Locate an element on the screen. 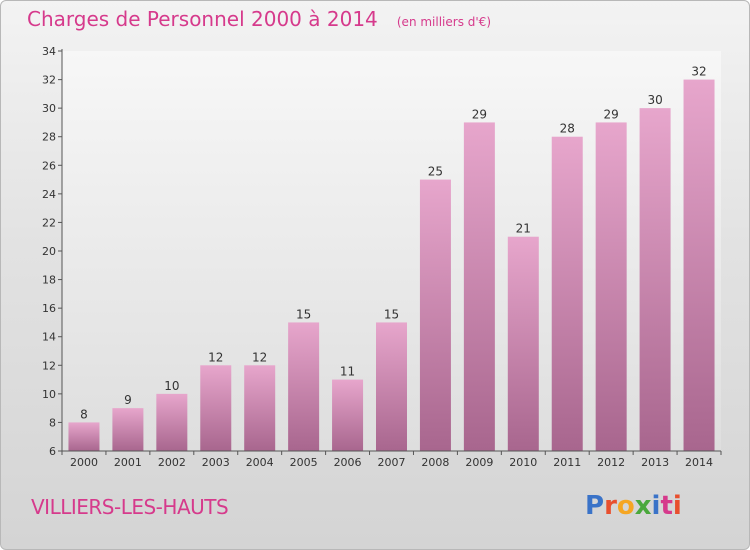 The height and width of the screenshot is (550, 750). y-tick-label: 22 is located at coordinates (49, 222).